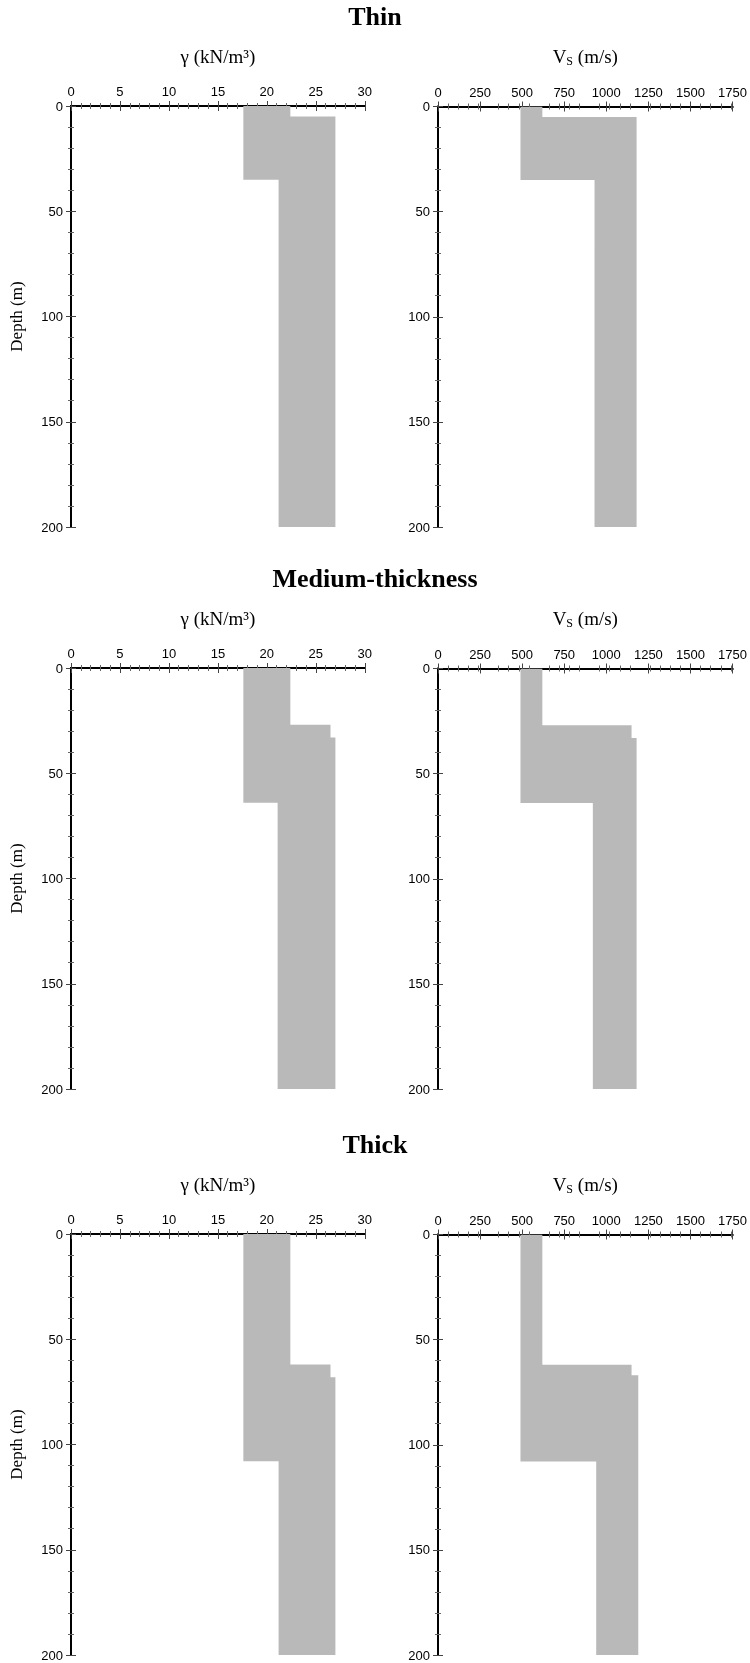  I want to click on chart-title: Medium-thickness, so click(375, 579).